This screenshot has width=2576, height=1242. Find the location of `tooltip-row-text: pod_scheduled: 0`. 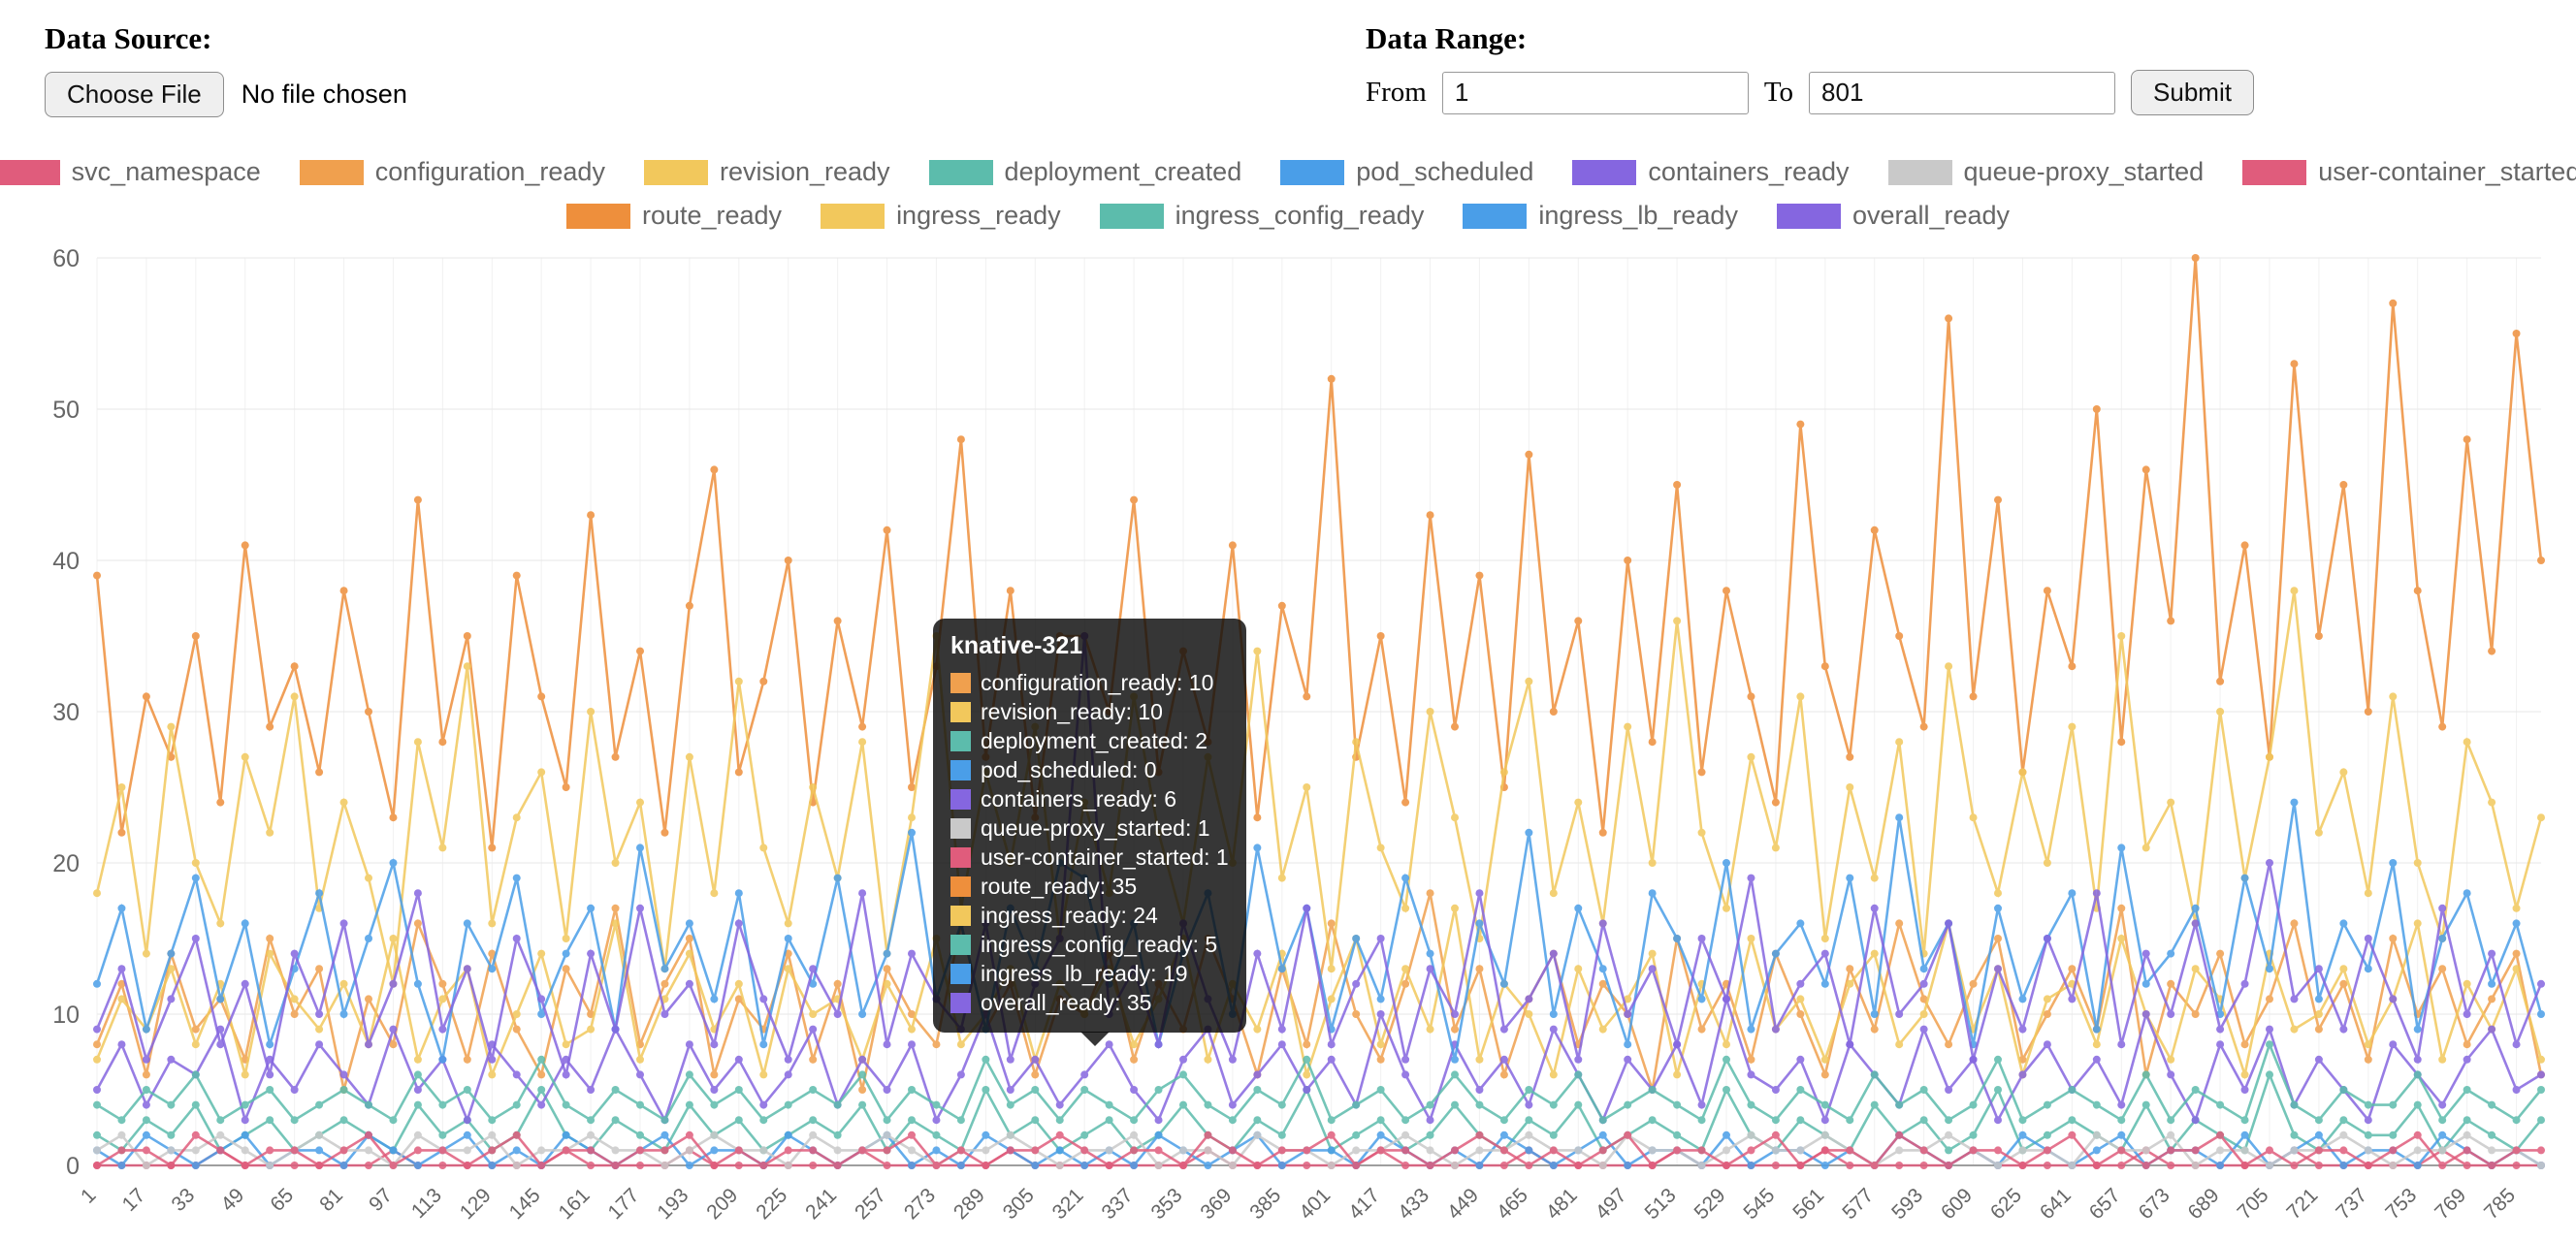

tooltip-row-text: pod_scheduled: 0 is located at coordinates (1069, 769).